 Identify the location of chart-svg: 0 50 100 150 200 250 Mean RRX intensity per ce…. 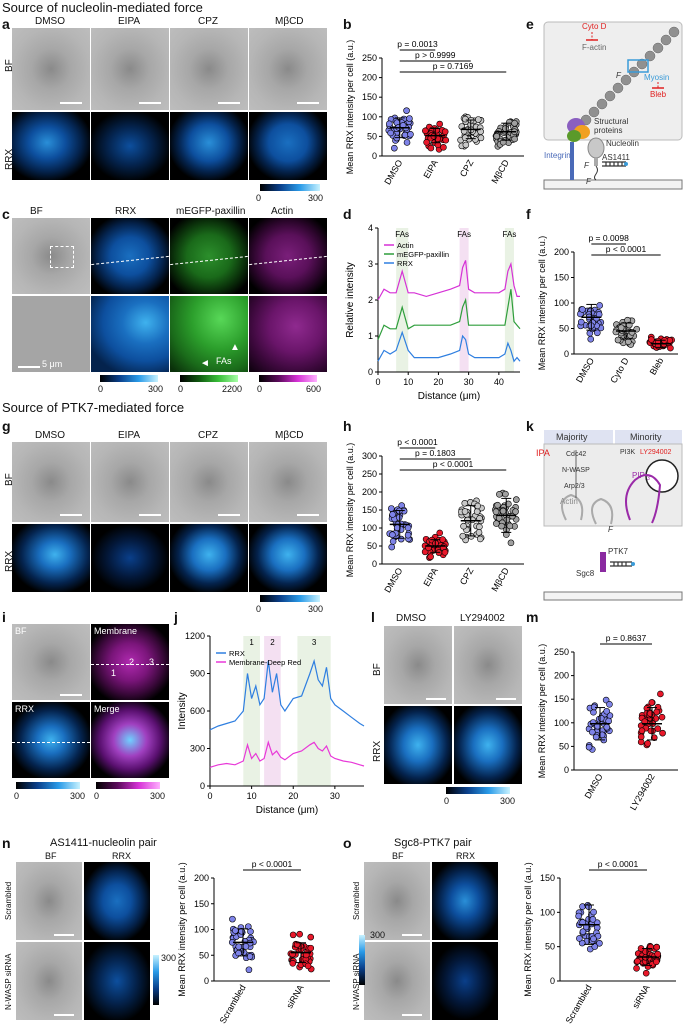
(607, 722).